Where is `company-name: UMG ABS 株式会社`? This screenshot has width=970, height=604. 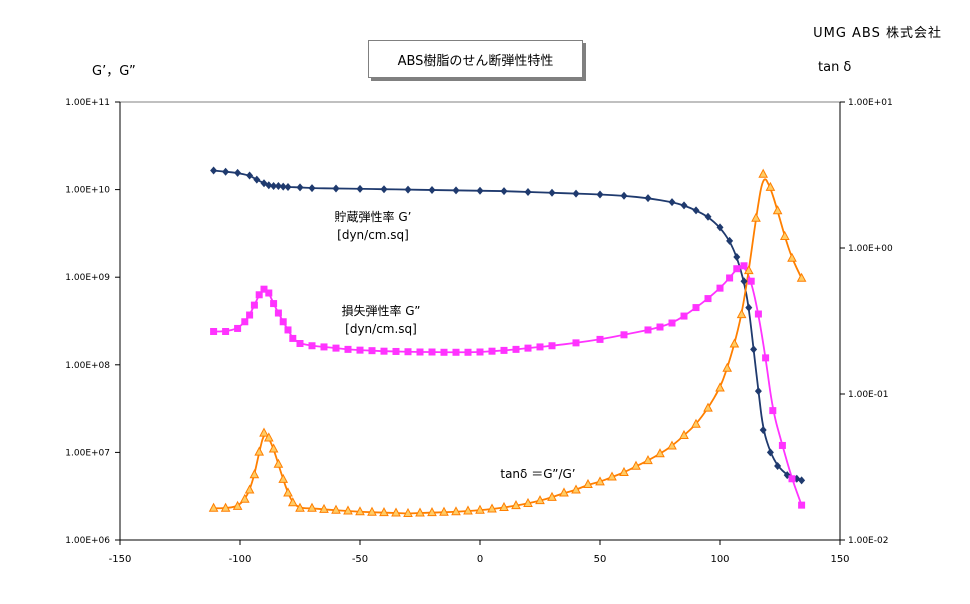 company-name: UMG ABS 株式会社 is located at coordinates (877, 33).